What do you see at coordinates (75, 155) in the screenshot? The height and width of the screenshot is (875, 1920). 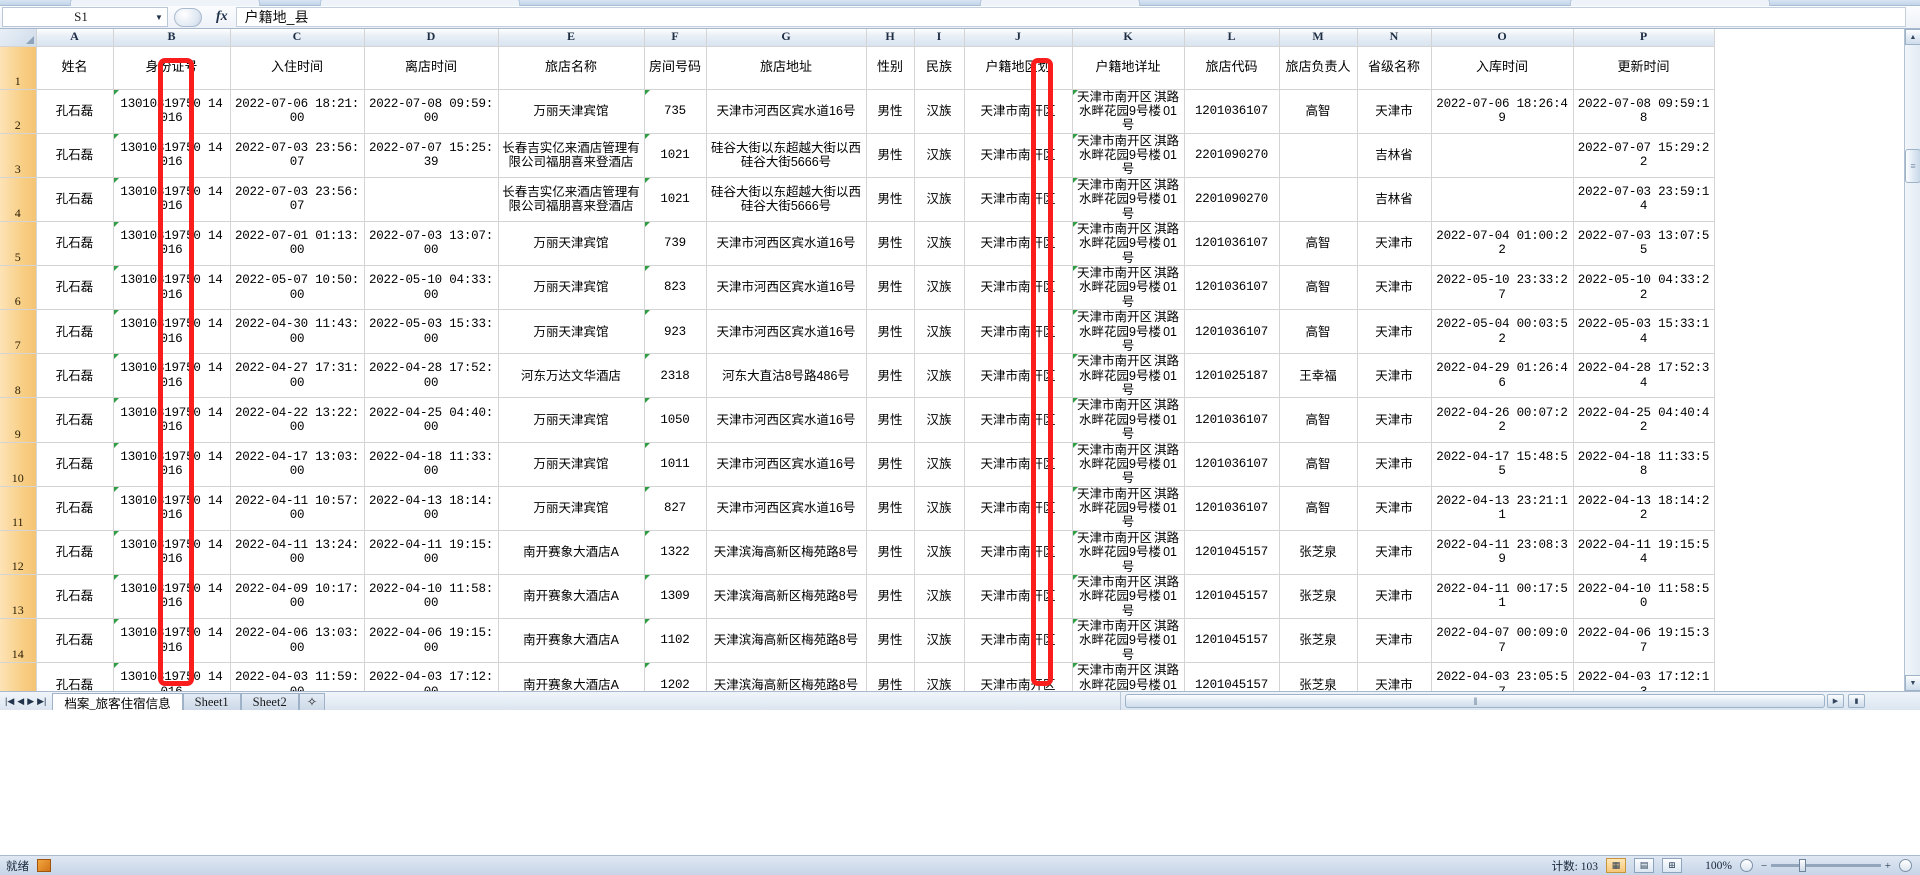 I see `cell-A3: 孔石磊` at bounding box center [75, 155].